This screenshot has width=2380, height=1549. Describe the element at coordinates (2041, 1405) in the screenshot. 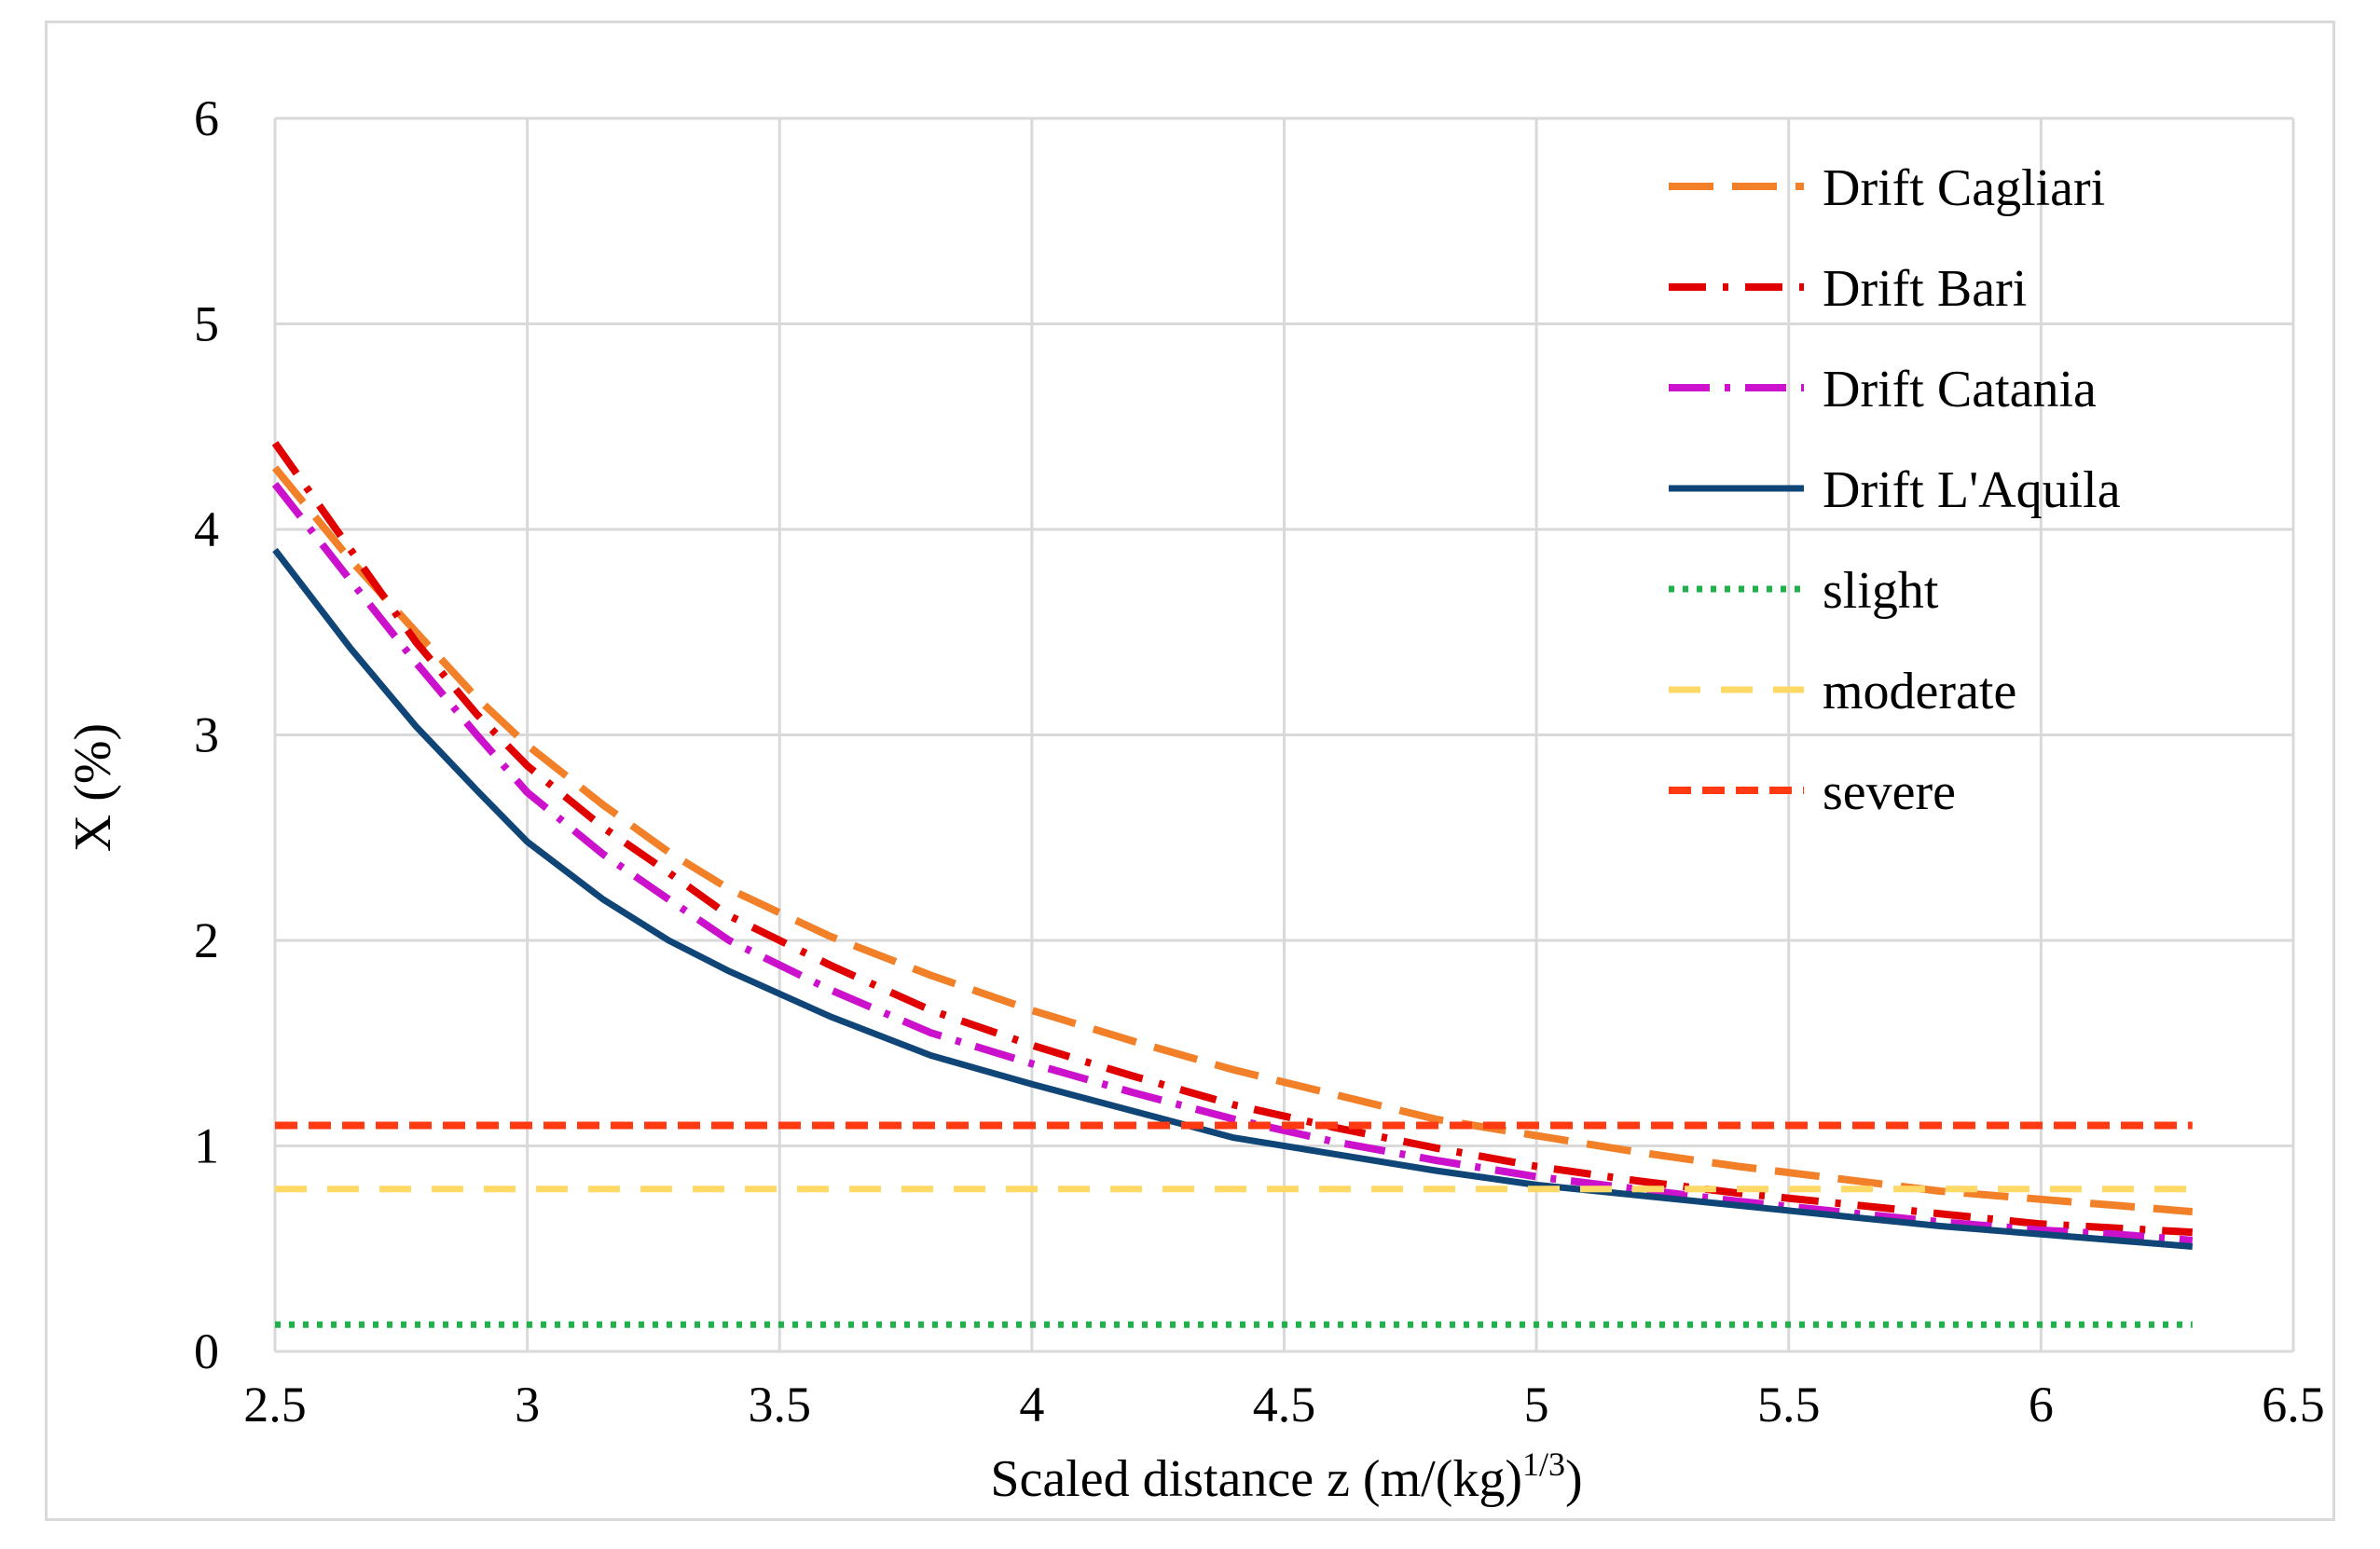

I see `x-tick-label: 6` at that location.